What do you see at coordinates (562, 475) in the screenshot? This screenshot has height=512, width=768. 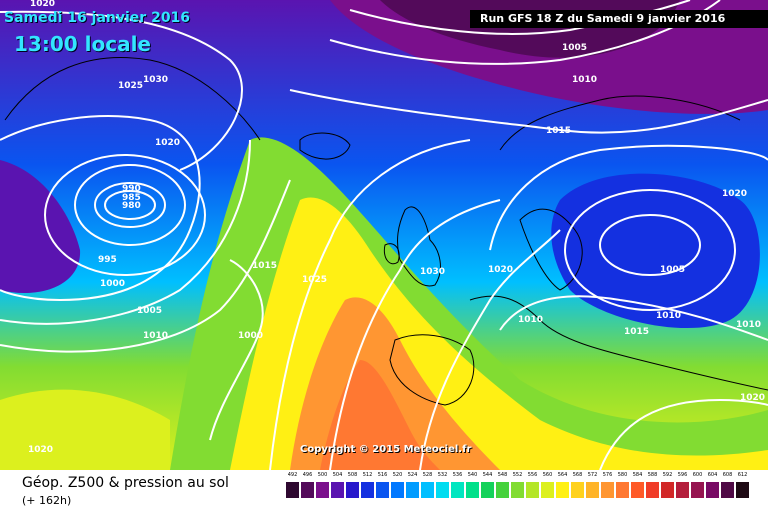 I see `legend-label: 564` at bounding box center [562, 475].